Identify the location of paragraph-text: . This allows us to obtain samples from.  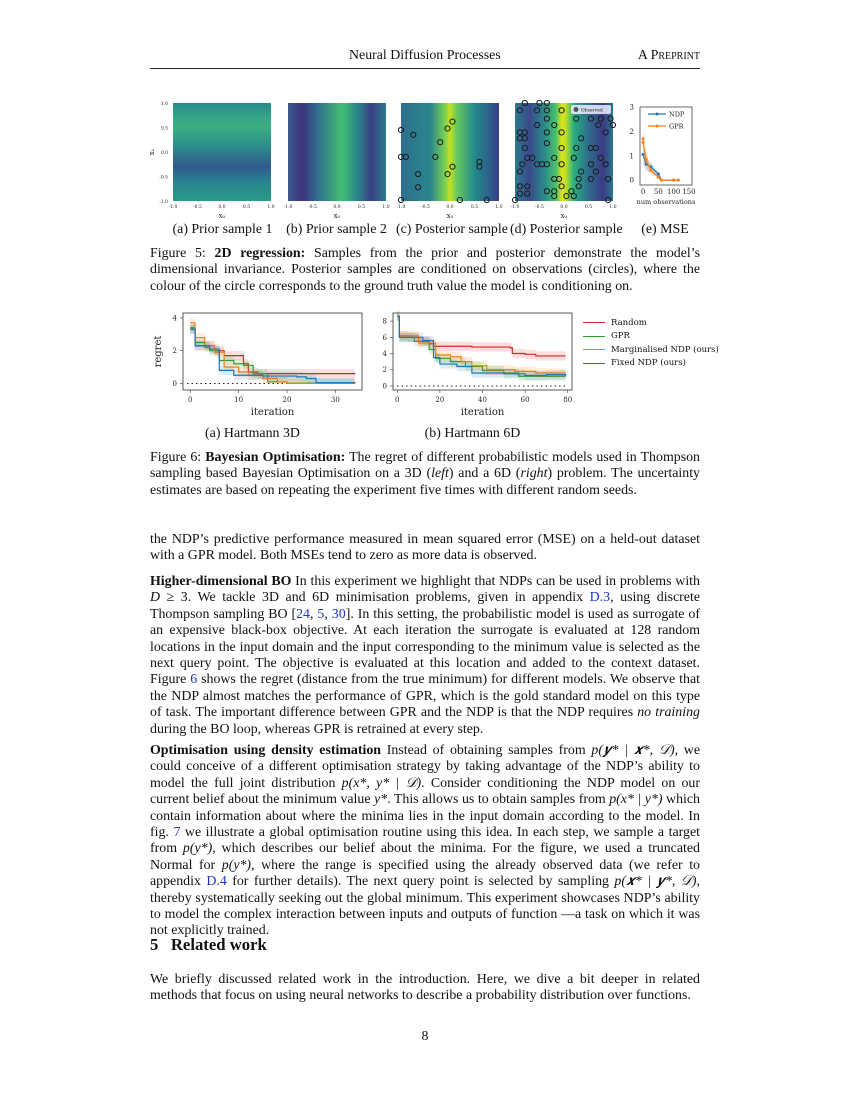
(498, 800).